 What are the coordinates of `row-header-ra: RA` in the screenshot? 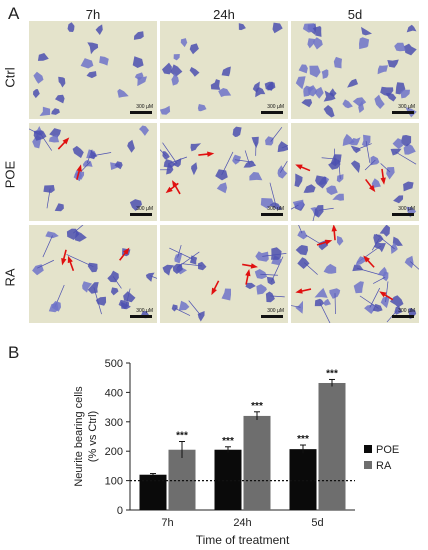 It's located at (10, 277).